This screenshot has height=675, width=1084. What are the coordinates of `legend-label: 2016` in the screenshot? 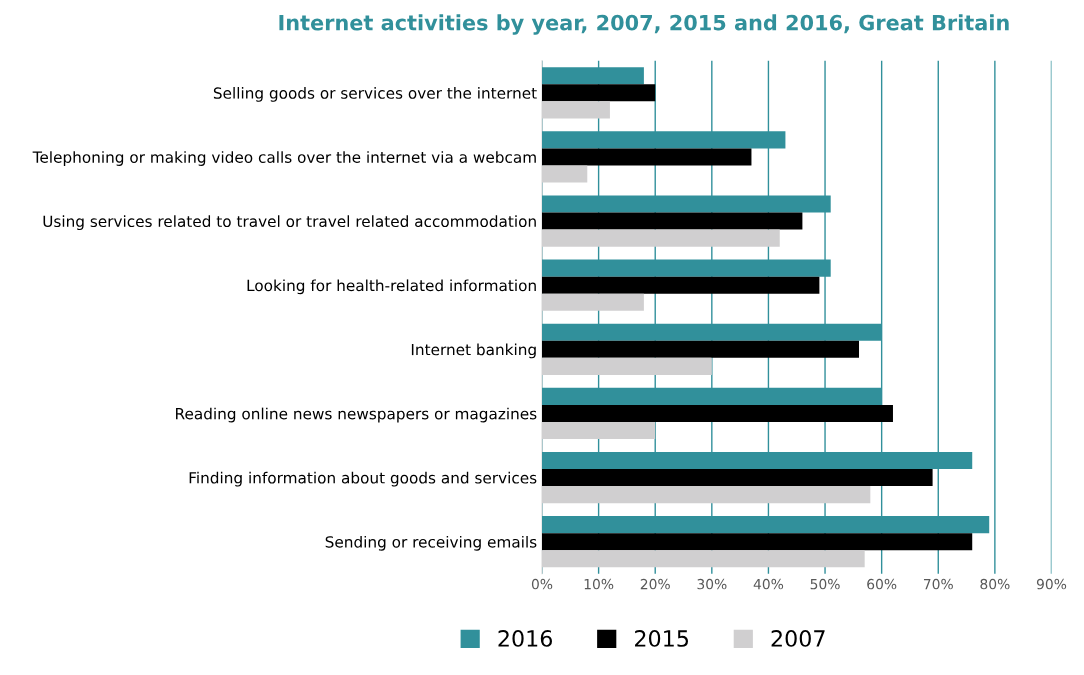 It's located at (525, 638).